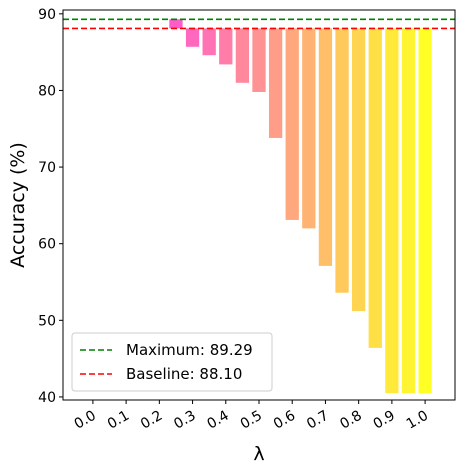 This screenshot has width=463, height=473. Describe the element at coordinates (85, 420) in the screenshot. I see `x-tick-label: 0.0` at that location.